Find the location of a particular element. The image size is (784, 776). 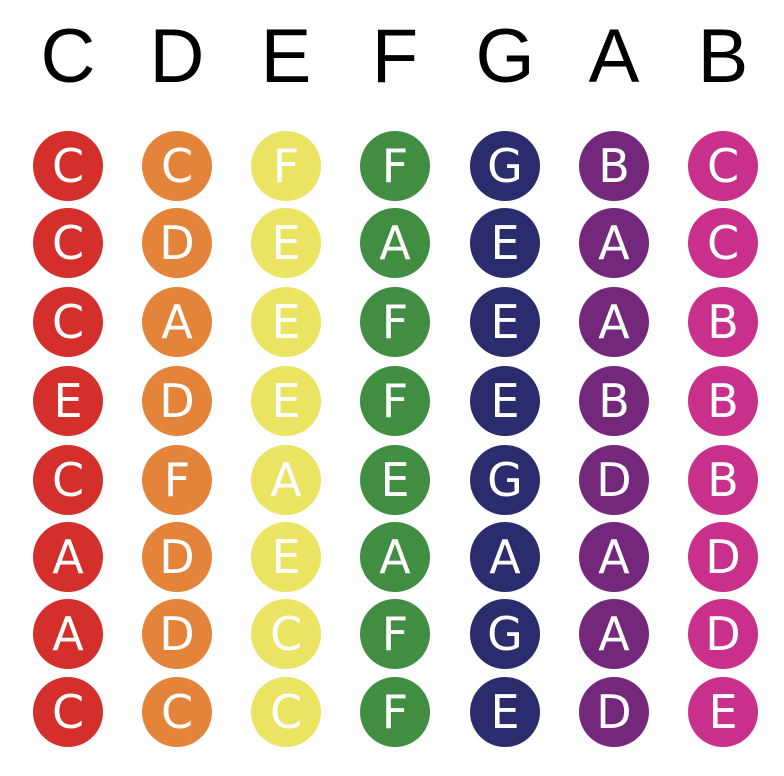

column-header-4: G is located at coordinates (505, 56).